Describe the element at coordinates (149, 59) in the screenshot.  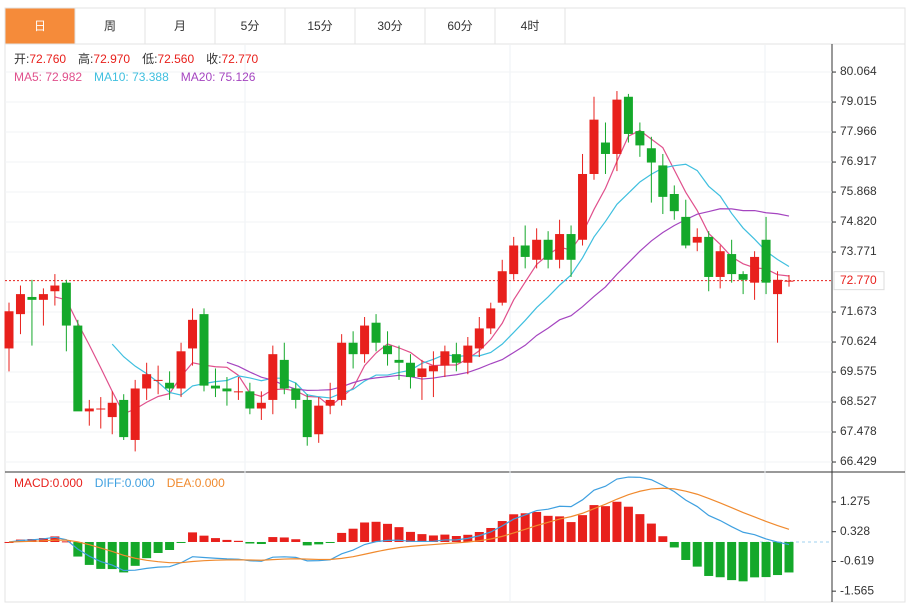
I see `info-key: 低:` at that location.